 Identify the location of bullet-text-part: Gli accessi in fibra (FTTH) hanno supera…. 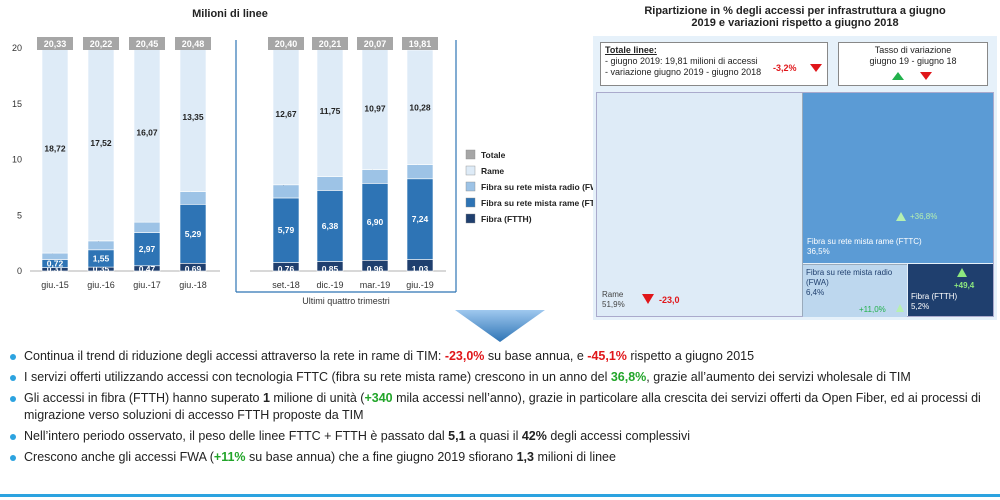
(143, 398).